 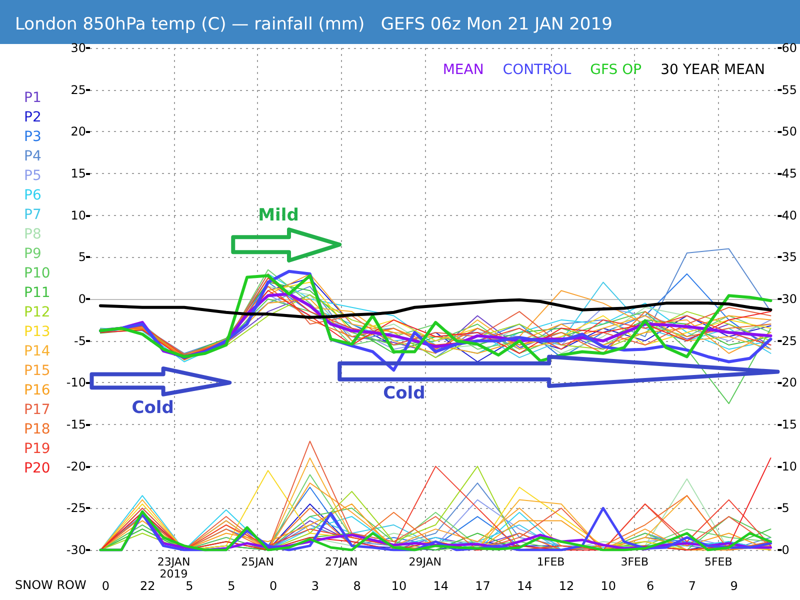 What do you see at coordinates (82, 257) in the screenshot?
I see `y-tick-label: 5` at bounding box center [82, 257].